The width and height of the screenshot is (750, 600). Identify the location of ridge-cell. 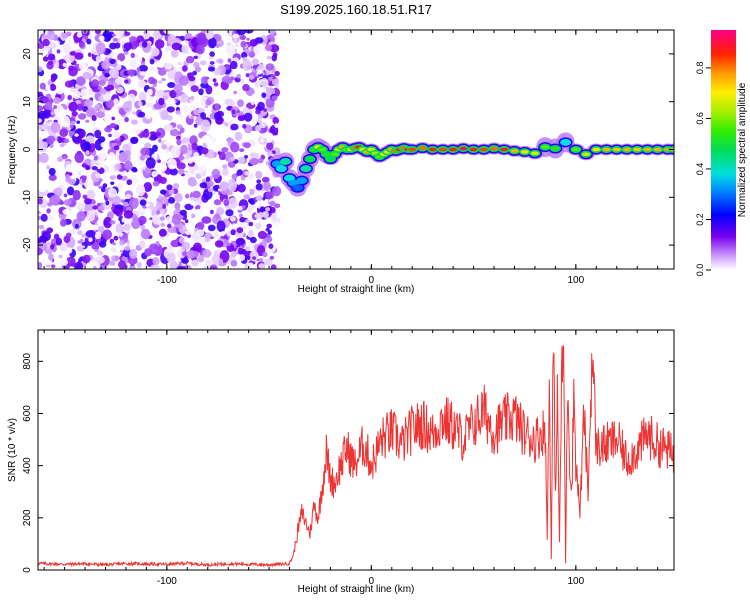
(302, 181).